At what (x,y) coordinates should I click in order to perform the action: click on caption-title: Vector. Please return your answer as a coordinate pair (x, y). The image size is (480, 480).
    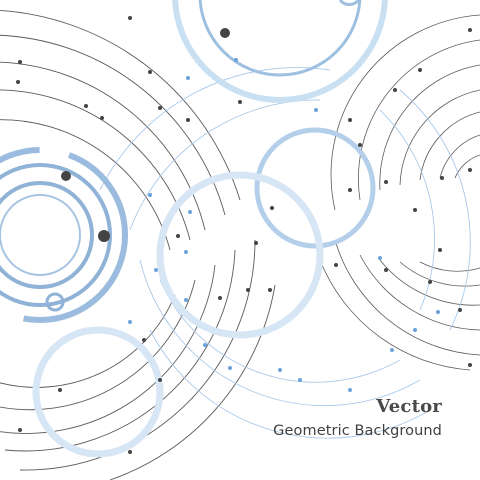
    Looking at the image, I should click on (409, 406).